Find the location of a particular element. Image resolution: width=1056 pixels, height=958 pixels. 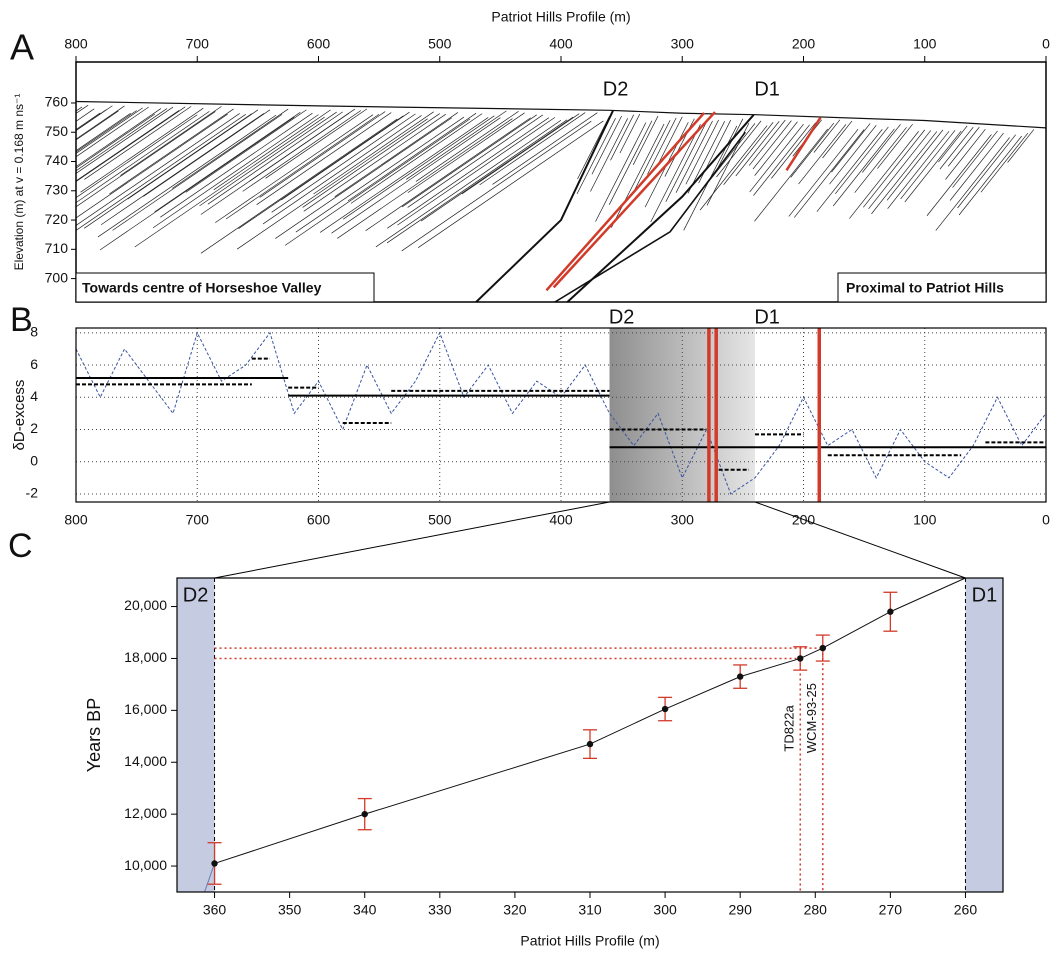

x-tick-label: 800 is located at coordinates (76, 44).